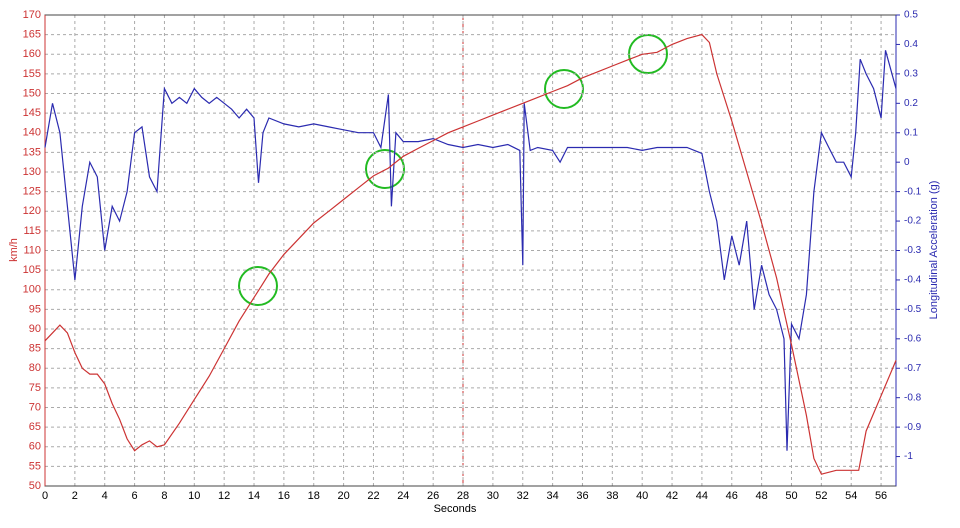 The width and height of the screenshot is (960, 528). Describe the element at coordinates (224, 496) in the screenshot. I see `x-tick-label: 12` at that location.